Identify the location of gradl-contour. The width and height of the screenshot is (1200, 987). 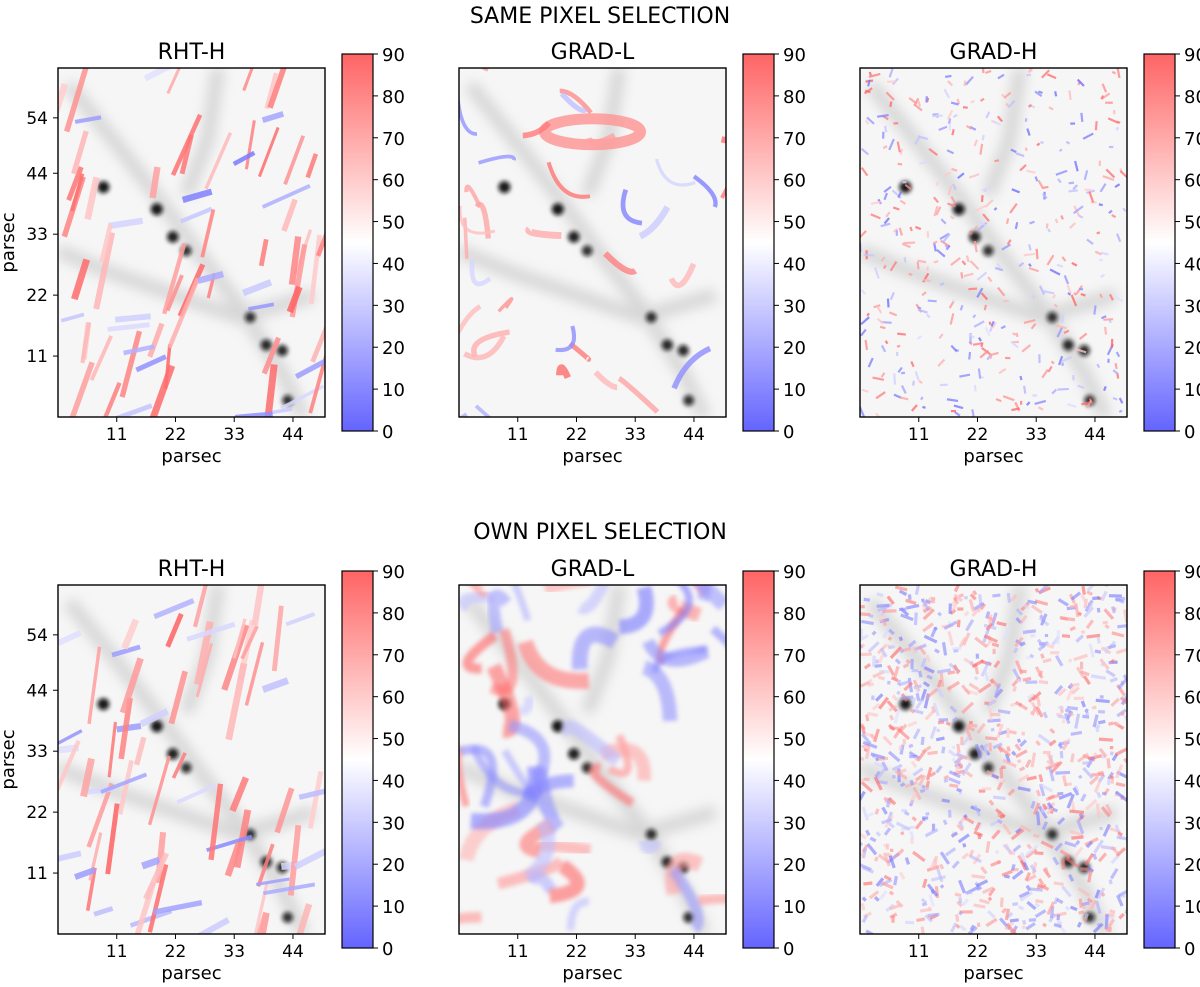
(705, 191).